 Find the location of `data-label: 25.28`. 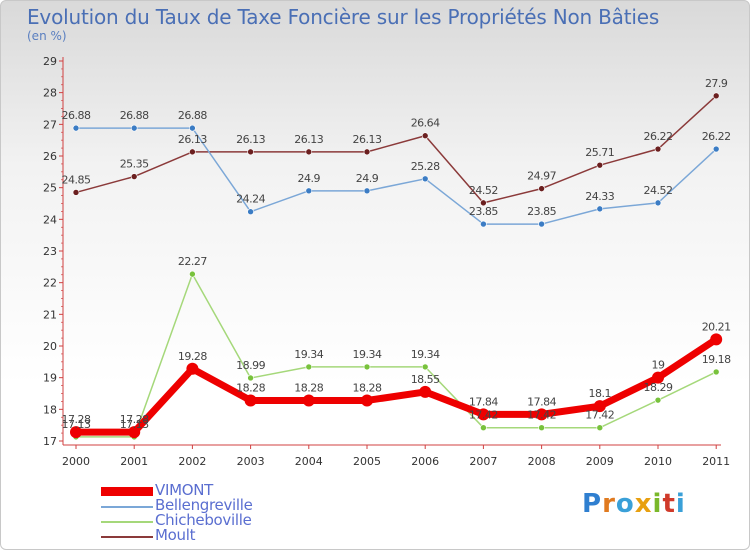

data-label: 25.28 is located at coordinates (425, 166).